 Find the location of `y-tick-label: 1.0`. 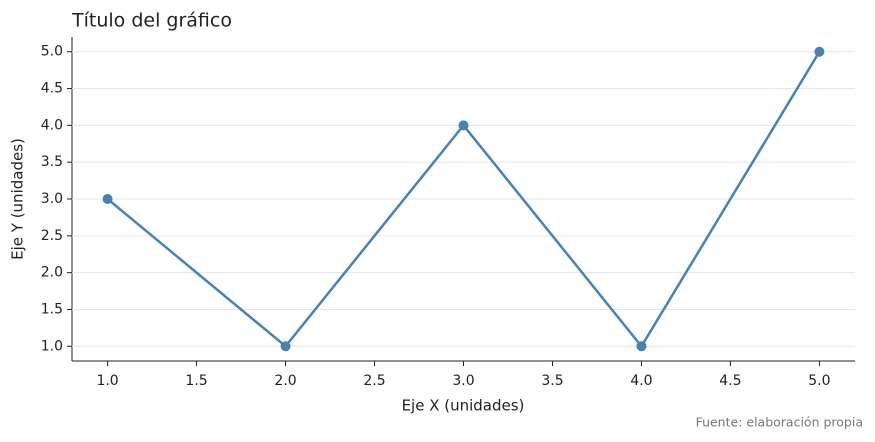

y-tick-label: 1.0 is located at coordinates (52, 346).